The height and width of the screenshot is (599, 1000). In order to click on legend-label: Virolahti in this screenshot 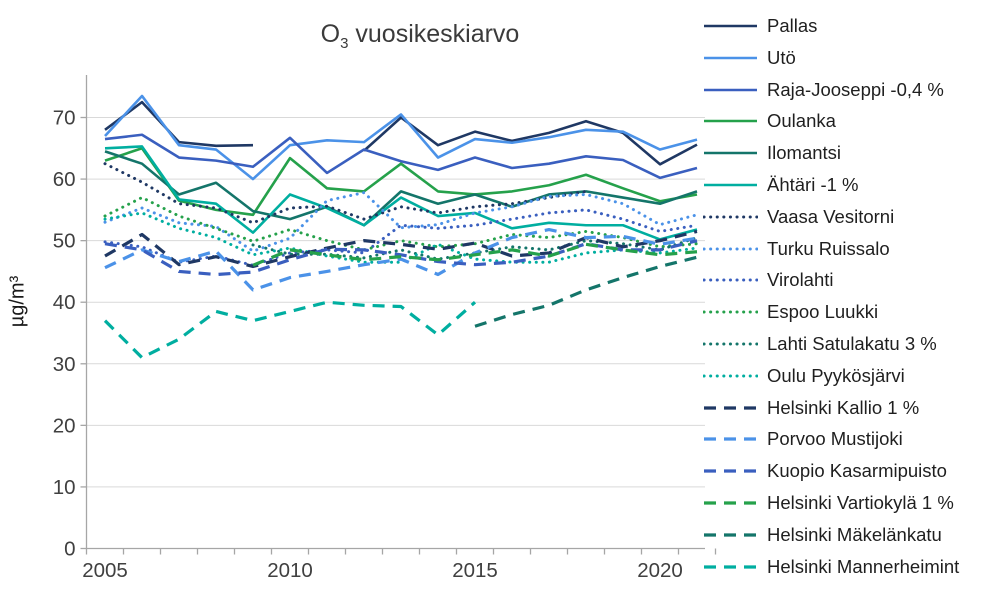, I will do `click(800, 280)`.